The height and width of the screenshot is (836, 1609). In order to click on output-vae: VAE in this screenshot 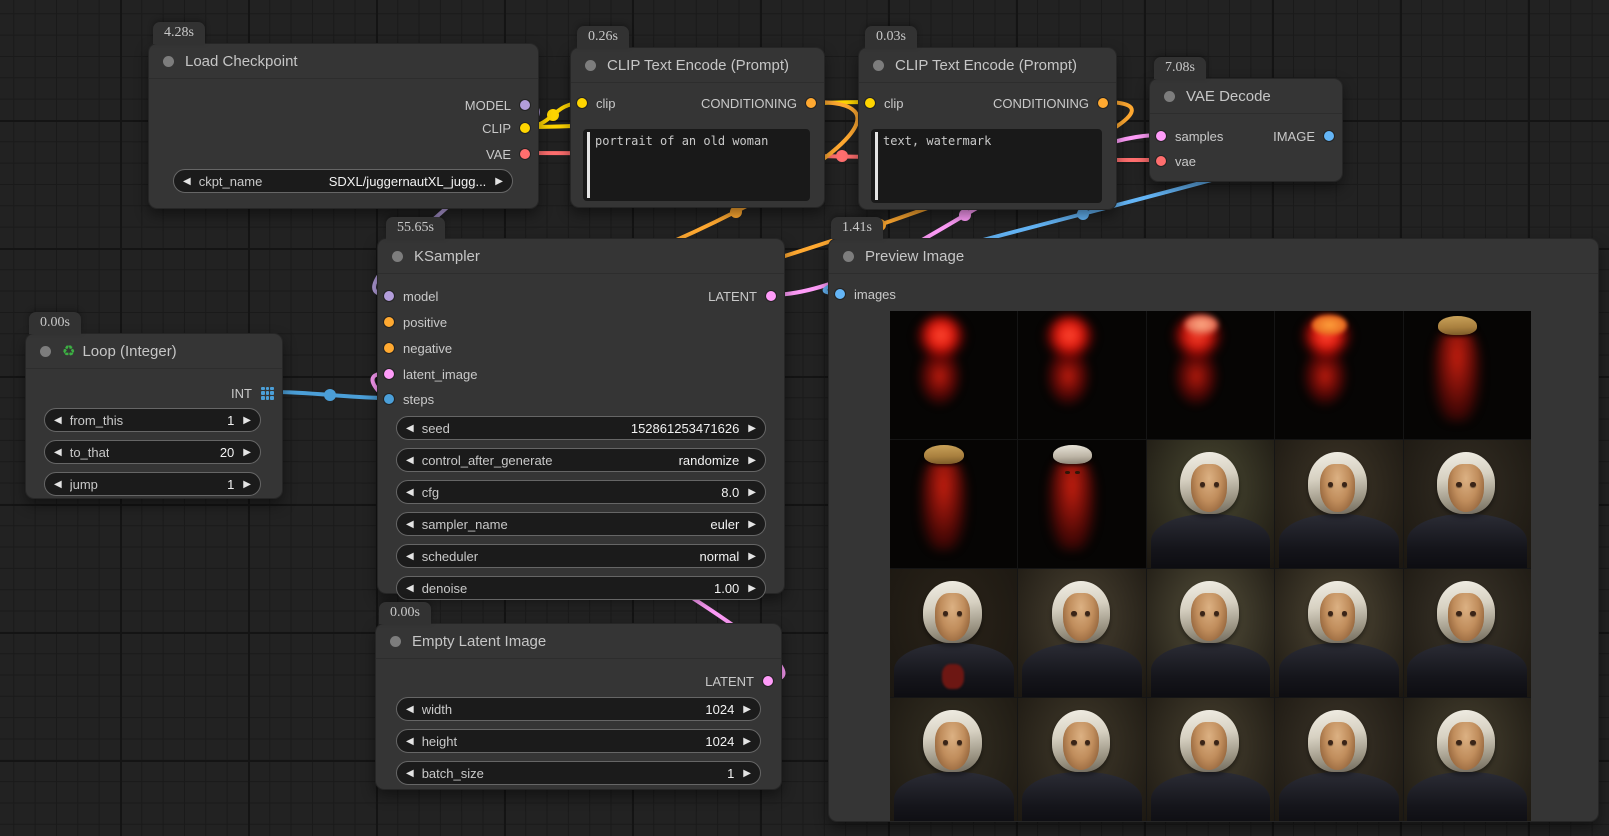, I will do `click(508, 154)`.